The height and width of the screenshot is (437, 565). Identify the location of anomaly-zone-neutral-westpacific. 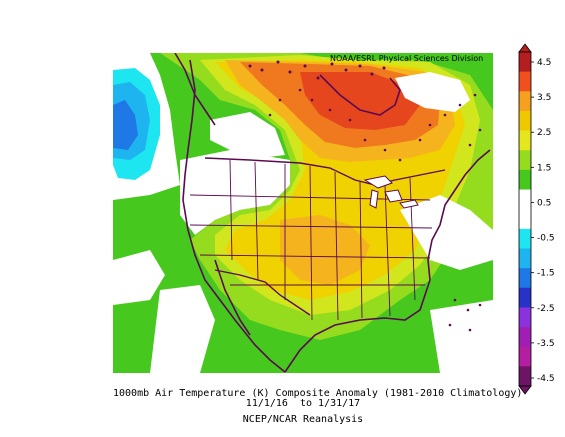
(139, 277).